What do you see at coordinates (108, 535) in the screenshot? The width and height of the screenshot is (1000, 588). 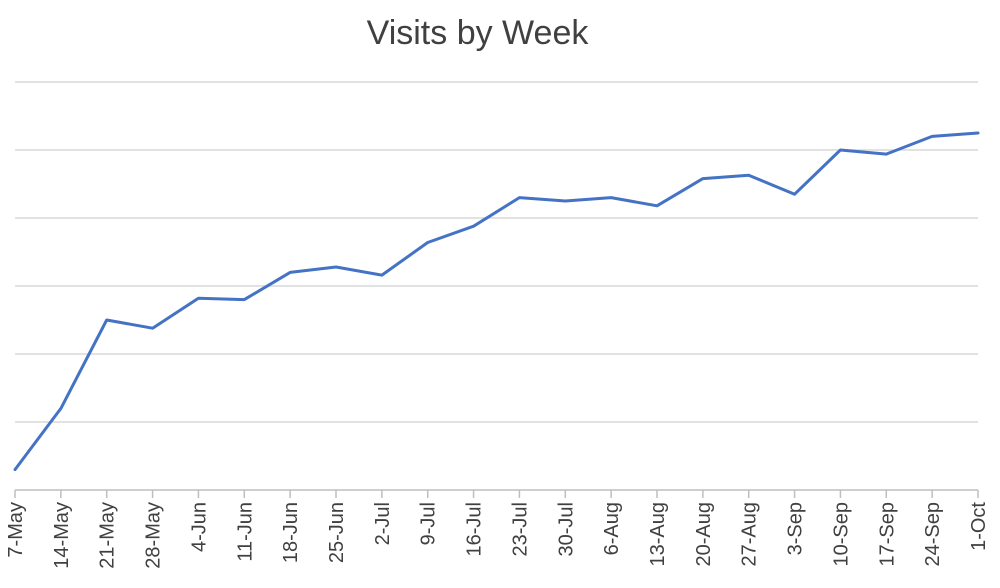 I see `x-tick-label: 21-May` at bounding box center [108, 535].